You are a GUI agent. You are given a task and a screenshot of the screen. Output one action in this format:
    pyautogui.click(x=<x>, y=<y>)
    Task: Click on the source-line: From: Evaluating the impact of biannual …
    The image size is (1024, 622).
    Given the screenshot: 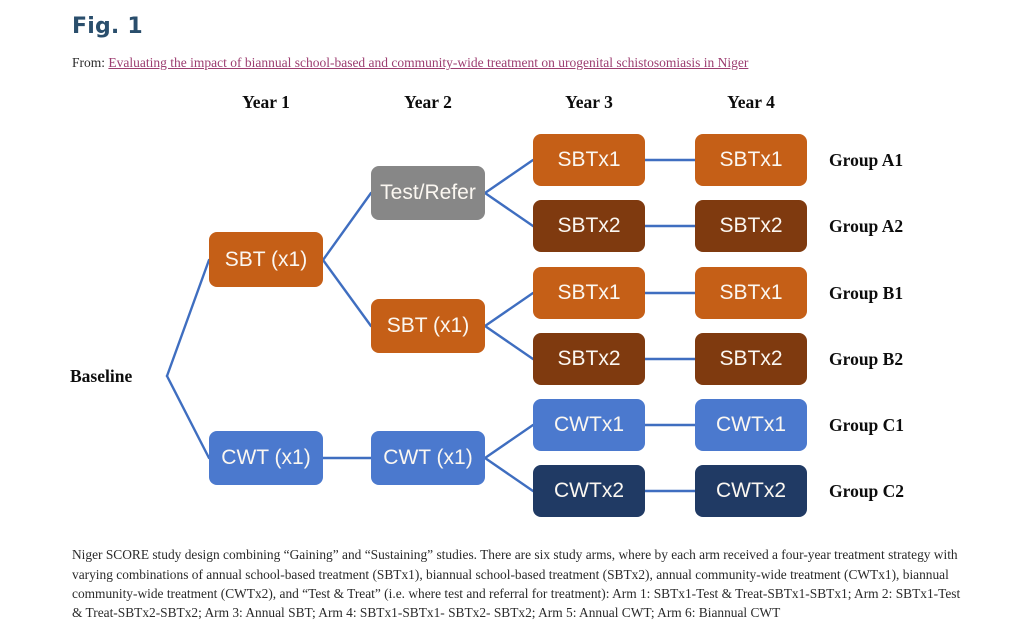 What is the action you would take?
    pyautogui.click(x=410, y=63)
    